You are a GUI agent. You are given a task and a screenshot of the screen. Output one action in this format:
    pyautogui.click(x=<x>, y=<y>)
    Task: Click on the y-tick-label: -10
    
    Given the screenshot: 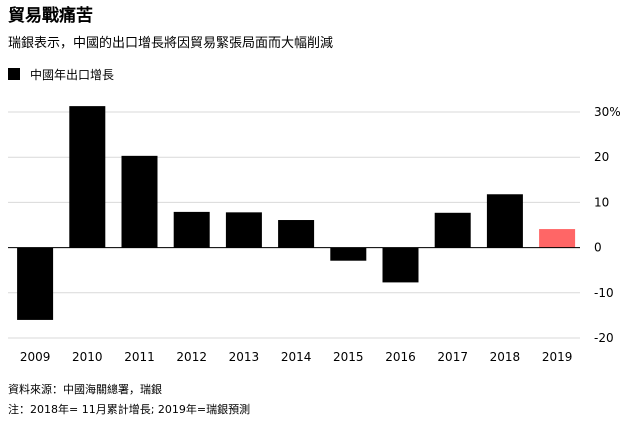 What is the action you would take?
    pyautogui.click(x=604, y=293)
    